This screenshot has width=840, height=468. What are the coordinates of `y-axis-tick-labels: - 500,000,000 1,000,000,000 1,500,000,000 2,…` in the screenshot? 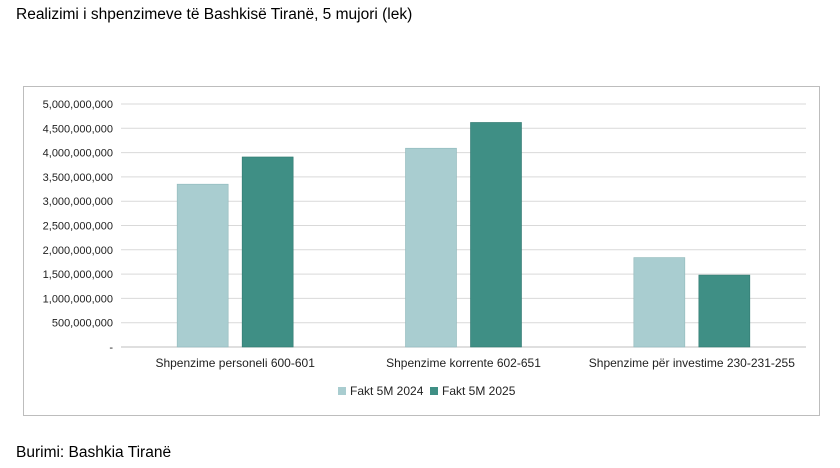 It's located at (78, 226).